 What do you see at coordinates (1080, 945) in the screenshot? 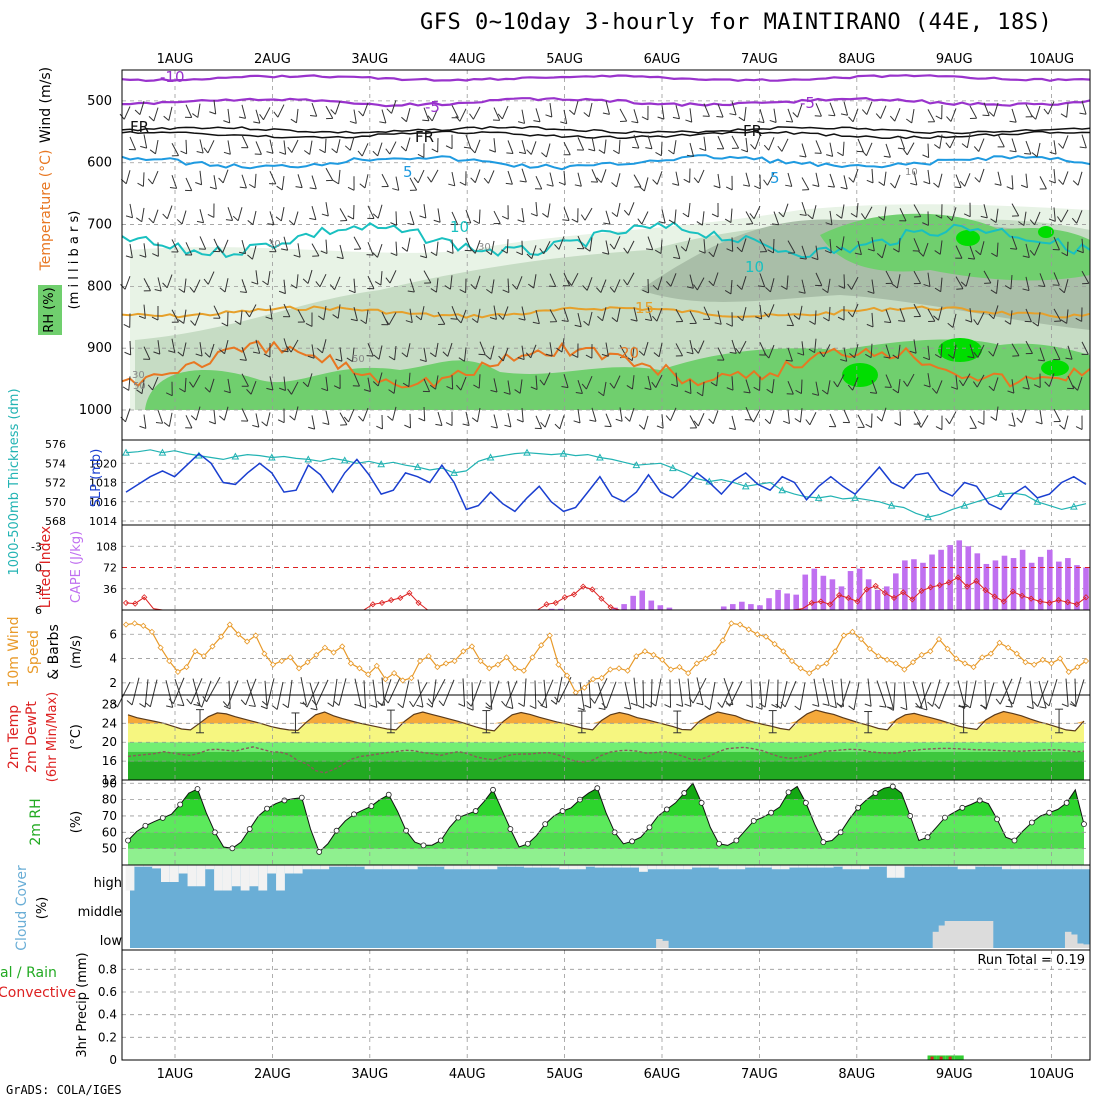
I see `low-cloud-gap` at bounding box center [1080, 945].